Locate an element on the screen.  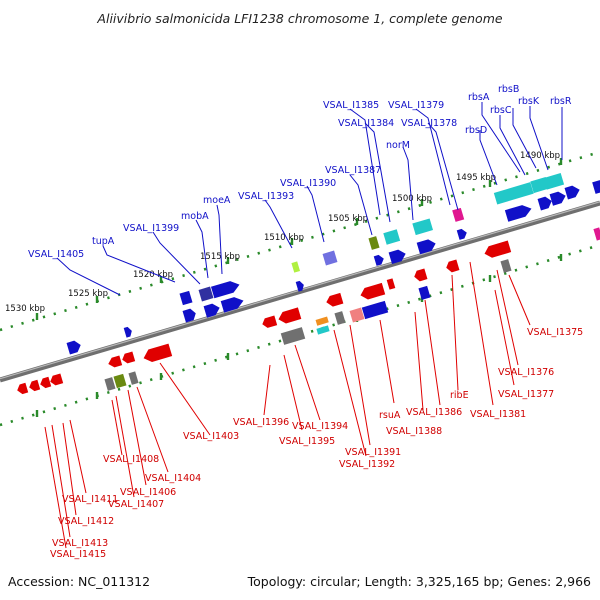
gene-label: rsuA is located at coordinates (390, 415).